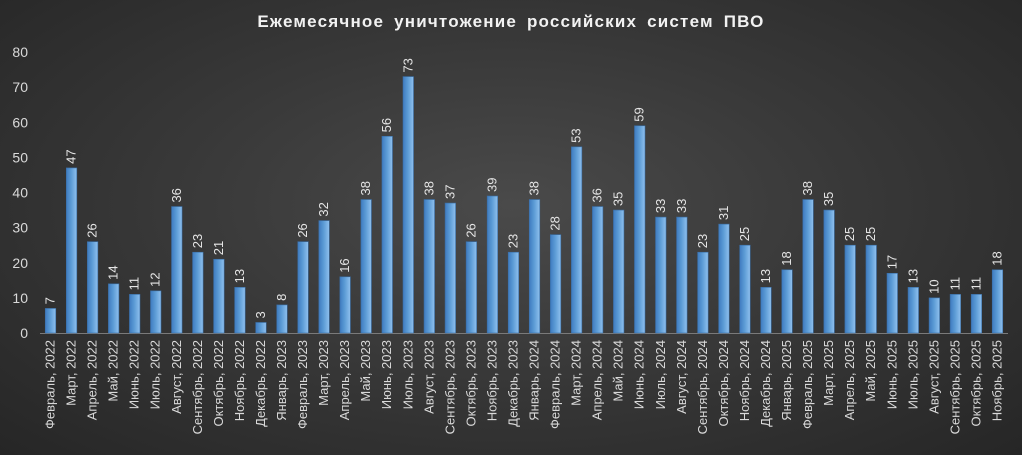 The width and height of the screenshot is (1022, 455). I want to click on x-tick-label: Май, 2023, so click(365, 371).